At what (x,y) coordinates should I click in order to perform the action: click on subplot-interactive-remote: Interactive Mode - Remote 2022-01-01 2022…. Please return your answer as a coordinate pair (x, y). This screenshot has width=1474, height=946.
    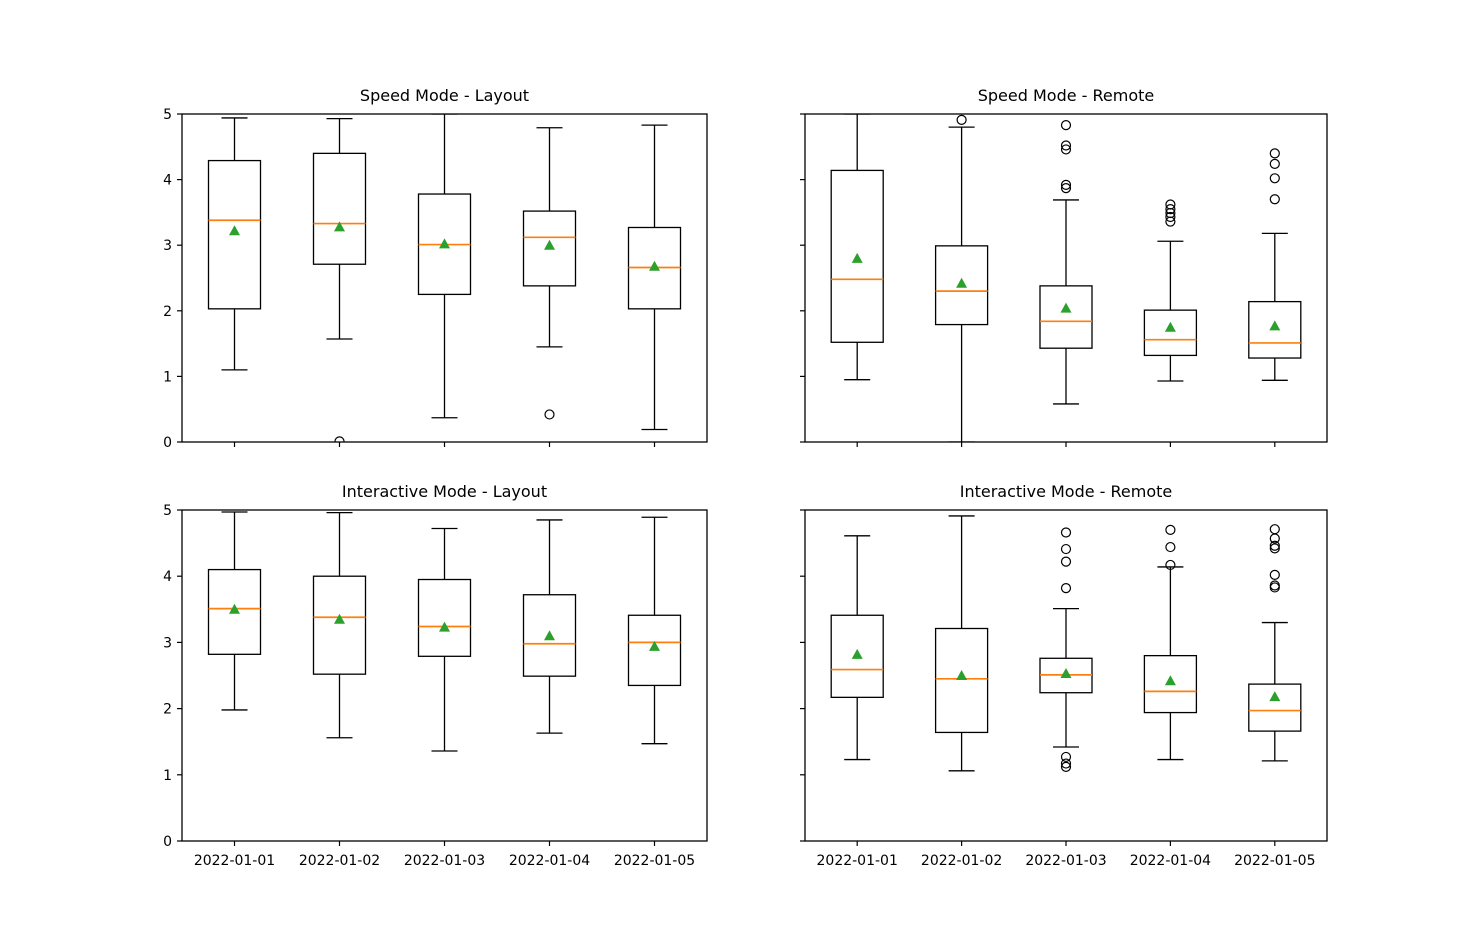
    Looking at the image, I should click on (1064, 675).